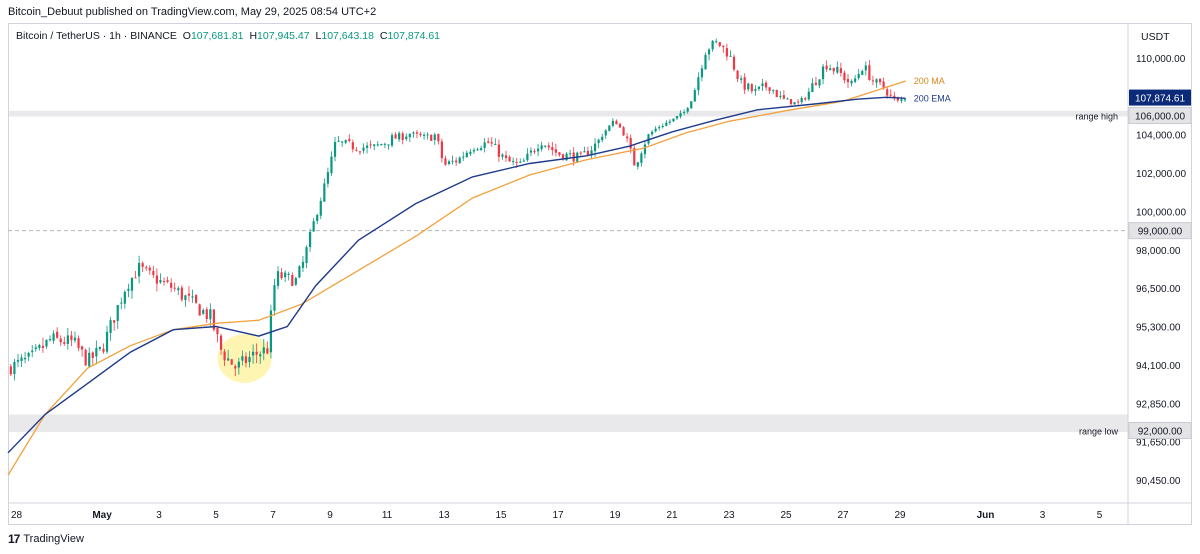  What do you see at coordinates (1043, 515) in the screenshot?
I see `time-tick-17: 3` at bounding box center [1043, 515].